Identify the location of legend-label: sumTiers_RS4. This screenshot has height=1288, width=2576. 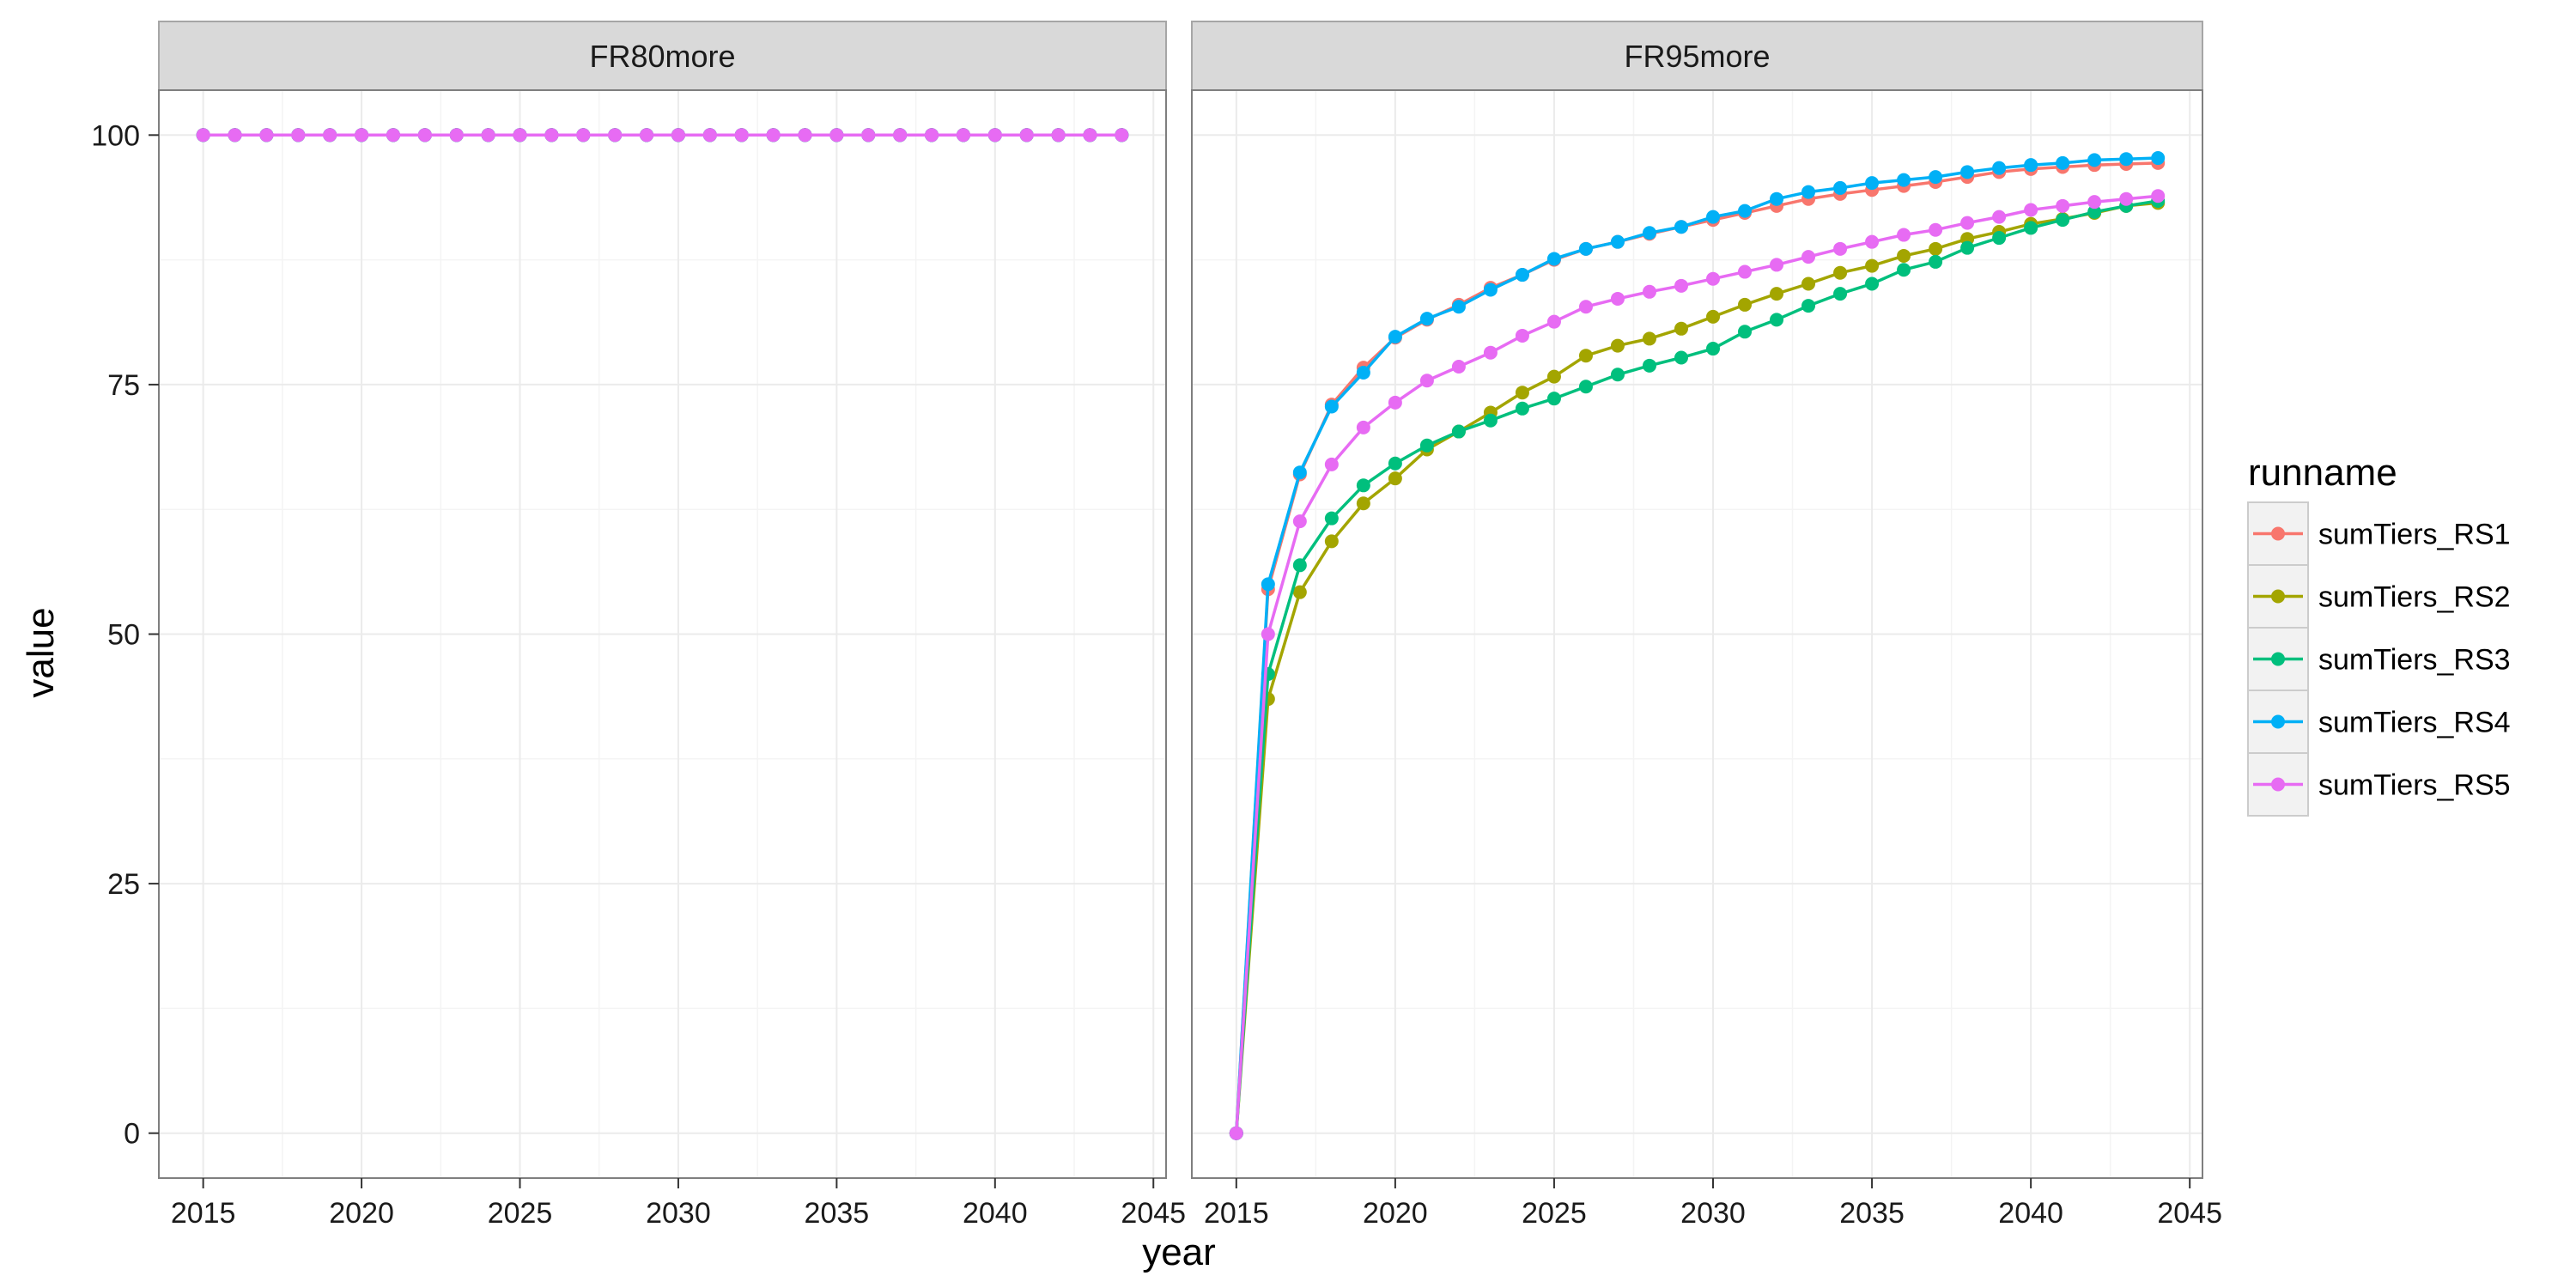
(2414, 723).